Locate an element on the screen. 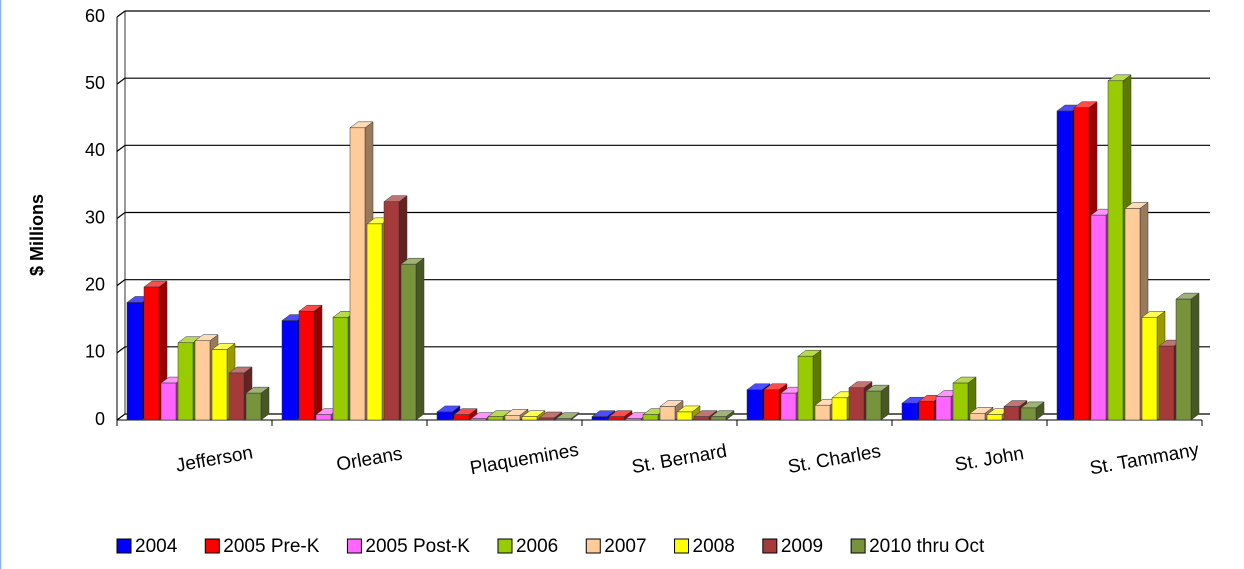 This screenshot has height=569, width=1244. y-tick-label: 50 is located at coordinates (95, 83).